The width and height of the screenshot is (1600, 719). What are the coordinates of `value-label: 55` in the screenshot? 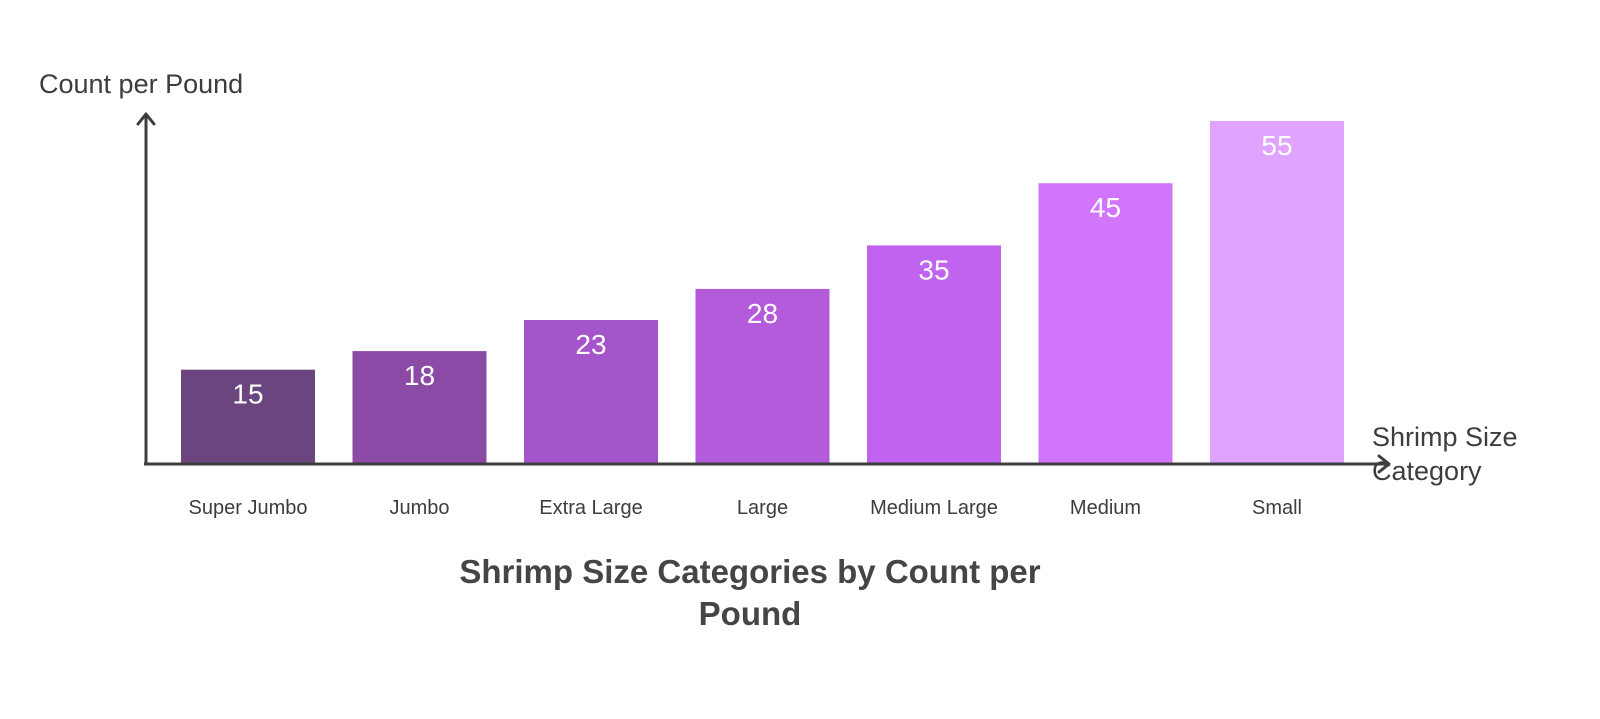 It's located at (1276, 145).